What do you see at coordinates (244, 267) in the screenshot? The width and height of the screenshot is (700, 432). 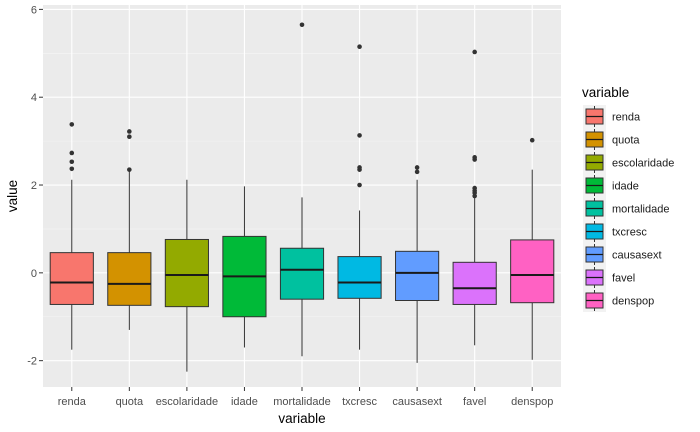 I see `box-idade` at bounding box center [244, 267].